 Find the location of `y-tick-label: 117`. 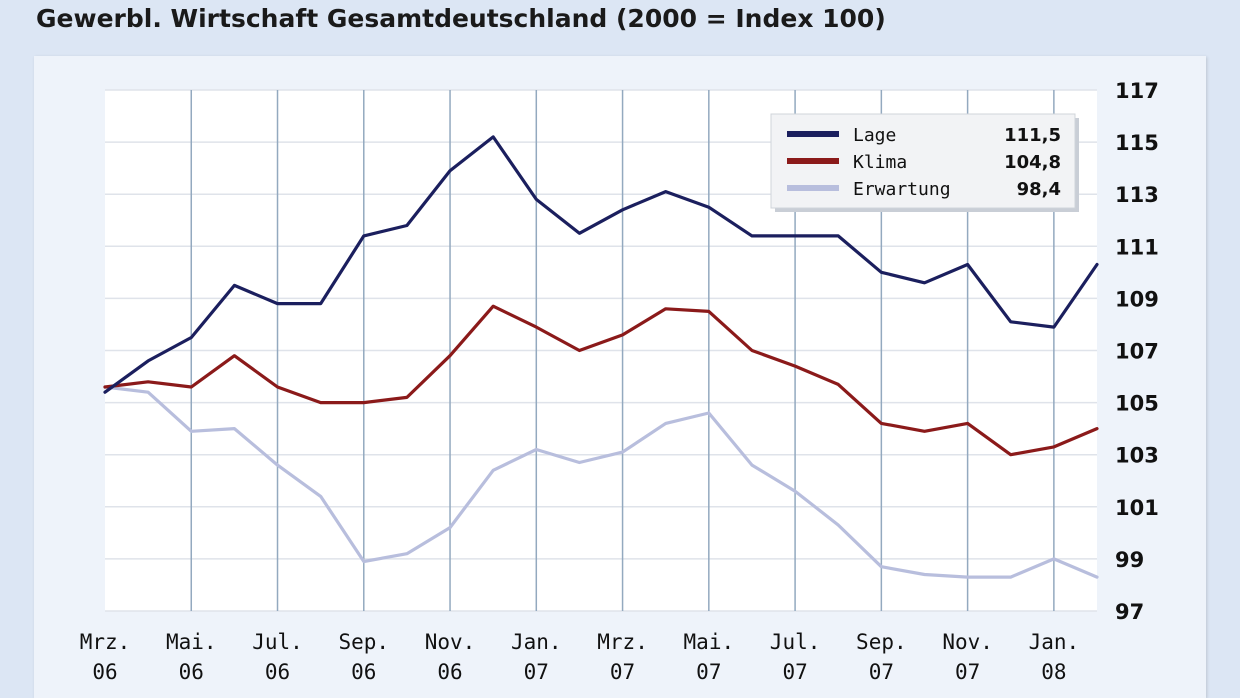

y-tick-label: 117 is located at coordinates (1137, 91).